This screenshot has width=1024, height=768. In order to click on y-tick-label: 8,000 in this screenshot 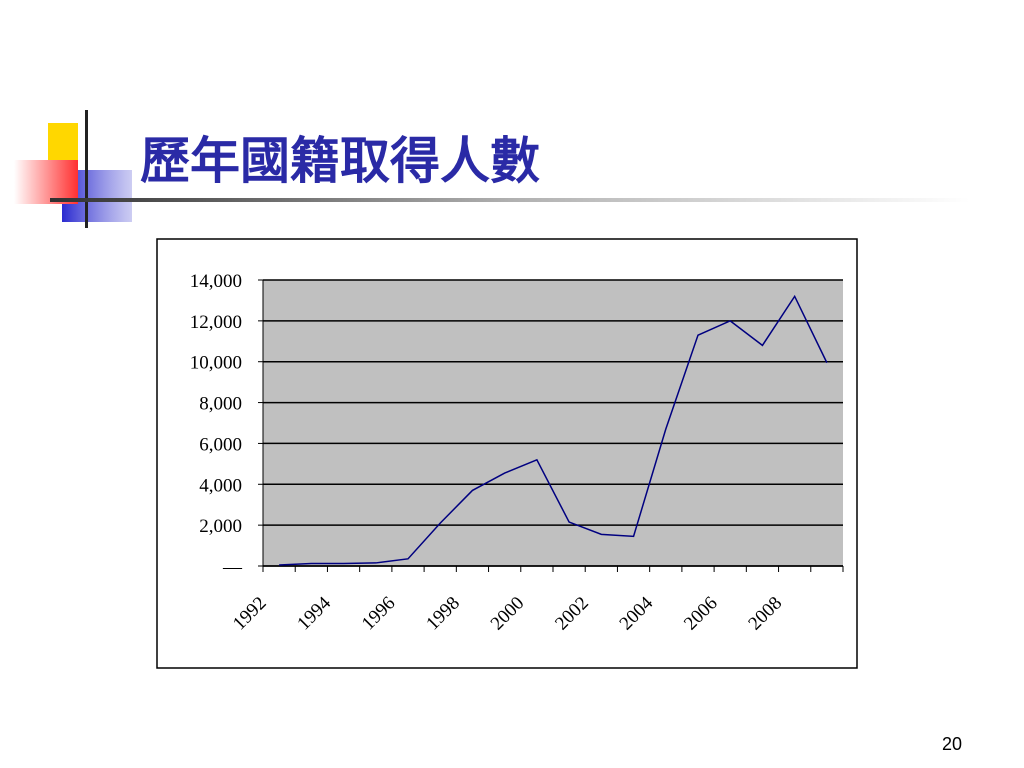, I will do `click(220, 404)`.